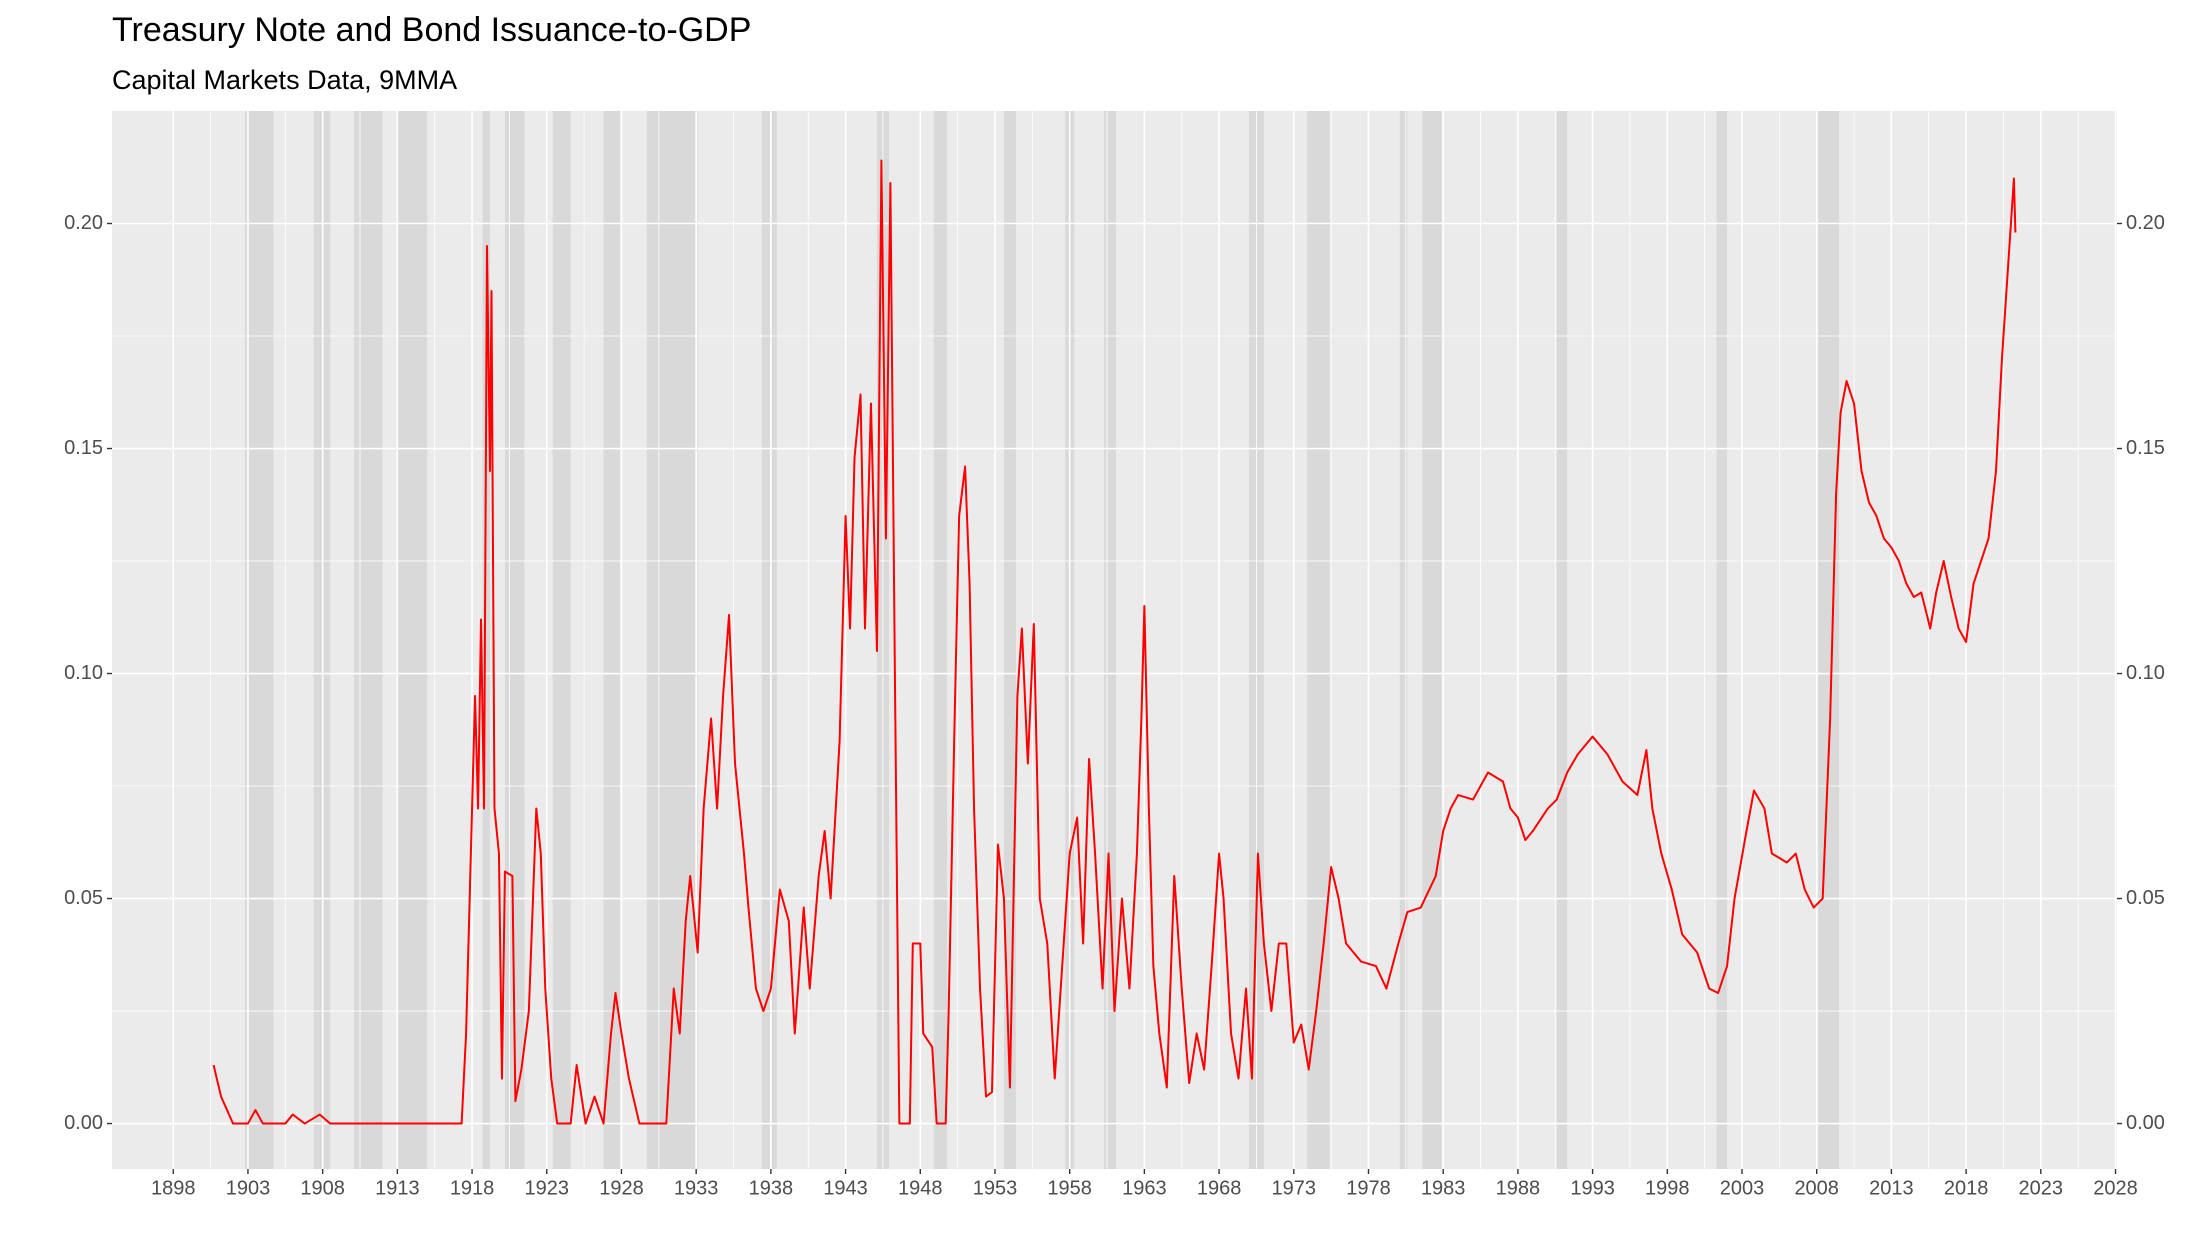 This screenshot has width=2208, height=1248. What do you see at coordinates (1069, 1188) in the screenshot?
I see `x-tick-label: 1958` at bounding box center [1069, 1188].